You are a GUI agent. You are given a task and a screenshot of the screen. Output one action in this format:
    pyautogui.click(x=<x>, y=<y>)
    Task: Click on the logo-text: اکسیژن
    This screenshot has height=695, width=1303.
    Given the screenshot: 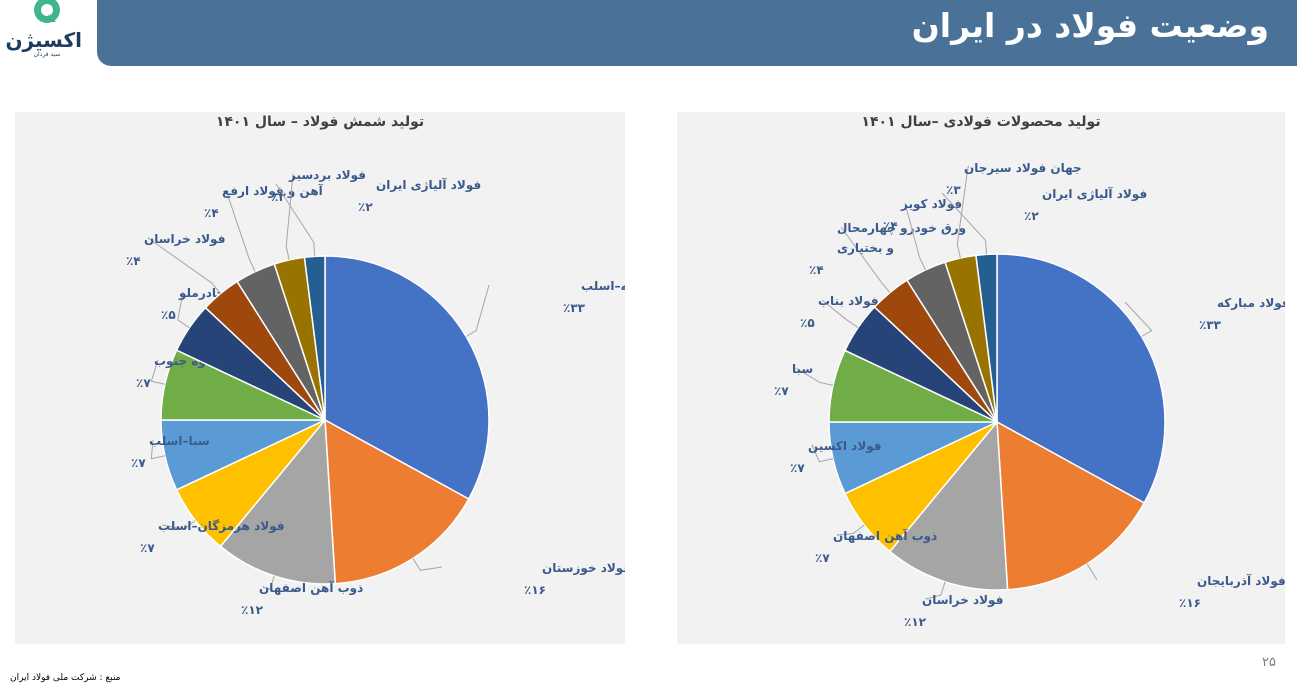 What is the action you would take?
    pyautogui.click(x=43, y=40)
    